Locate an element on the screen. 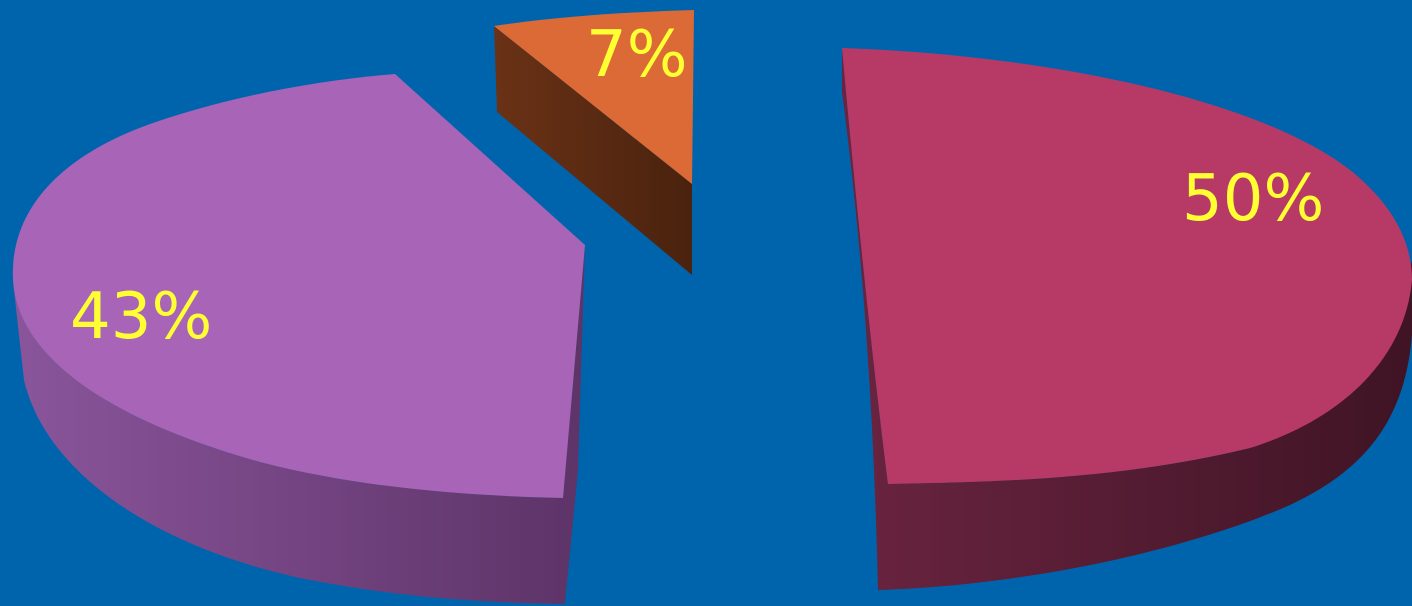  pie-slice-7-label: 7% is located at coordinates (637, 55).